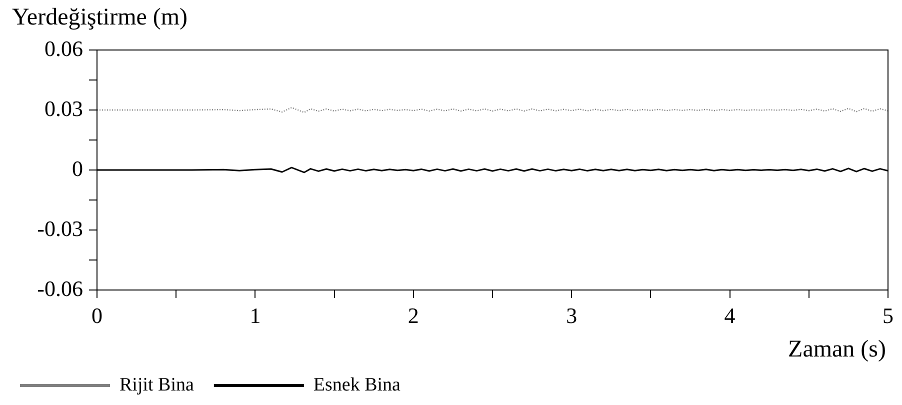 Image resolution: width=902 pixels, height=405 pixels. Describe the element at coordinates (60, 228) in the screenshot. I see `y-tick-label: -0.03` at that location.